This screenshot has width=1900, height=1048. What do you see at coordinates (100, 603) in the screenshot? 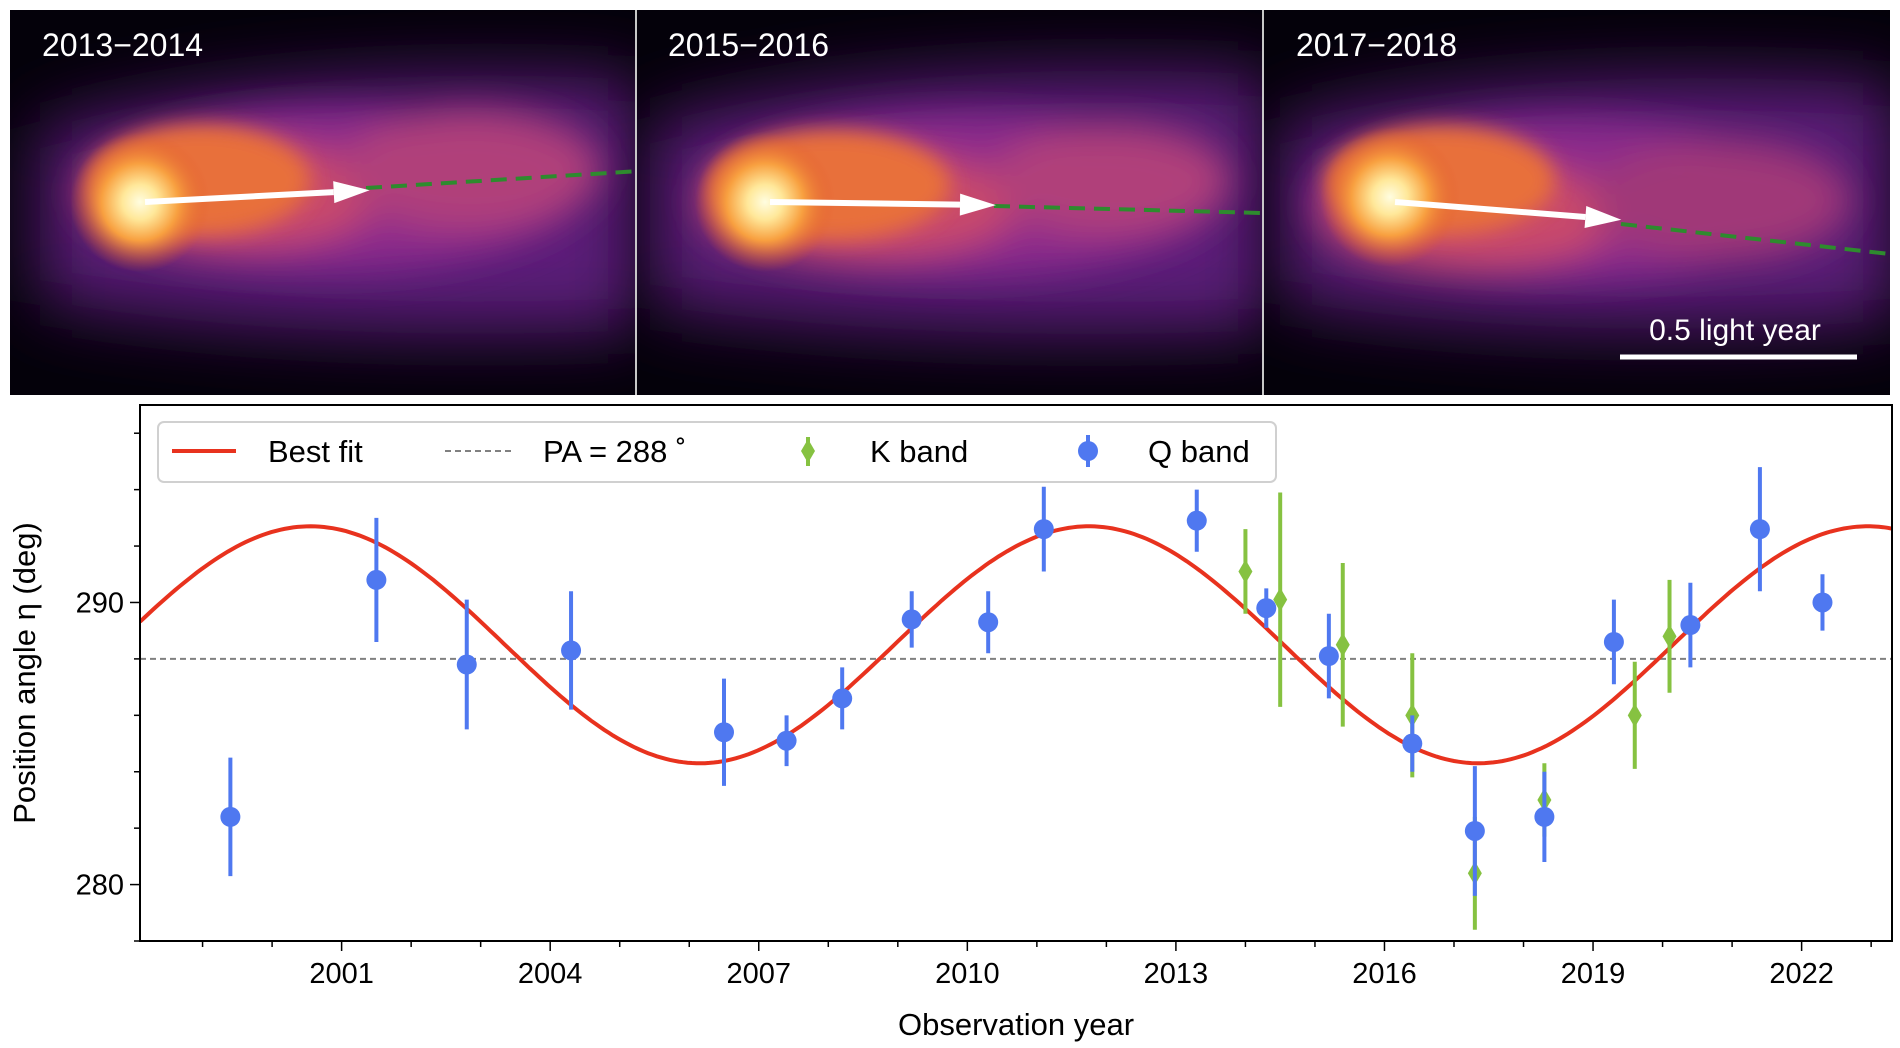
I see `y-tick-label: 290` at bounding box center [100, 603].